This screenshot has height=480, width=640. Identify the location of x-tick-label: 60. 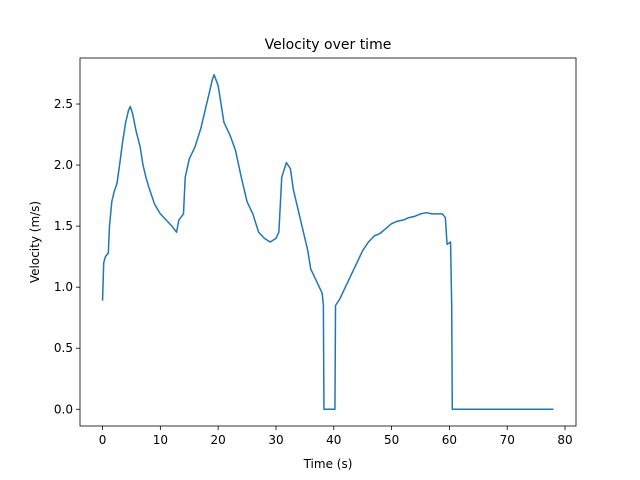
(449, 440).